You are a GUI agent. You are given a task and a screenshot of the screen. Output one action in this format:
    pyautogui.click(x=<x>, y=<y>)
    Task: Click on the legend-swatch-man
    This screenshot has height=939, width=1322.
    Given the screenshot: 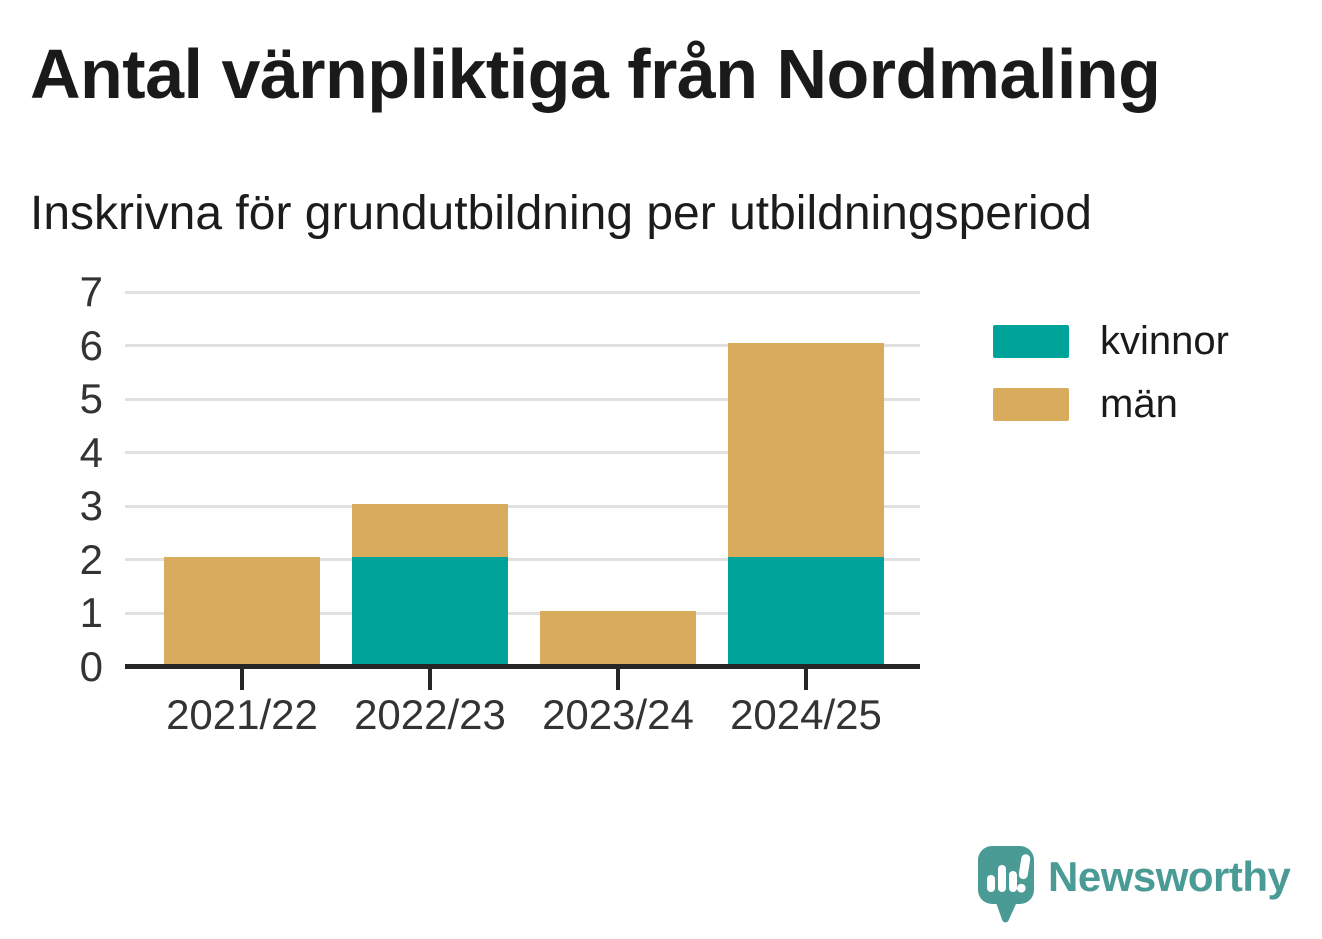 What is the action you would take?
    pyautogui.click(x=1031, y=404)
    